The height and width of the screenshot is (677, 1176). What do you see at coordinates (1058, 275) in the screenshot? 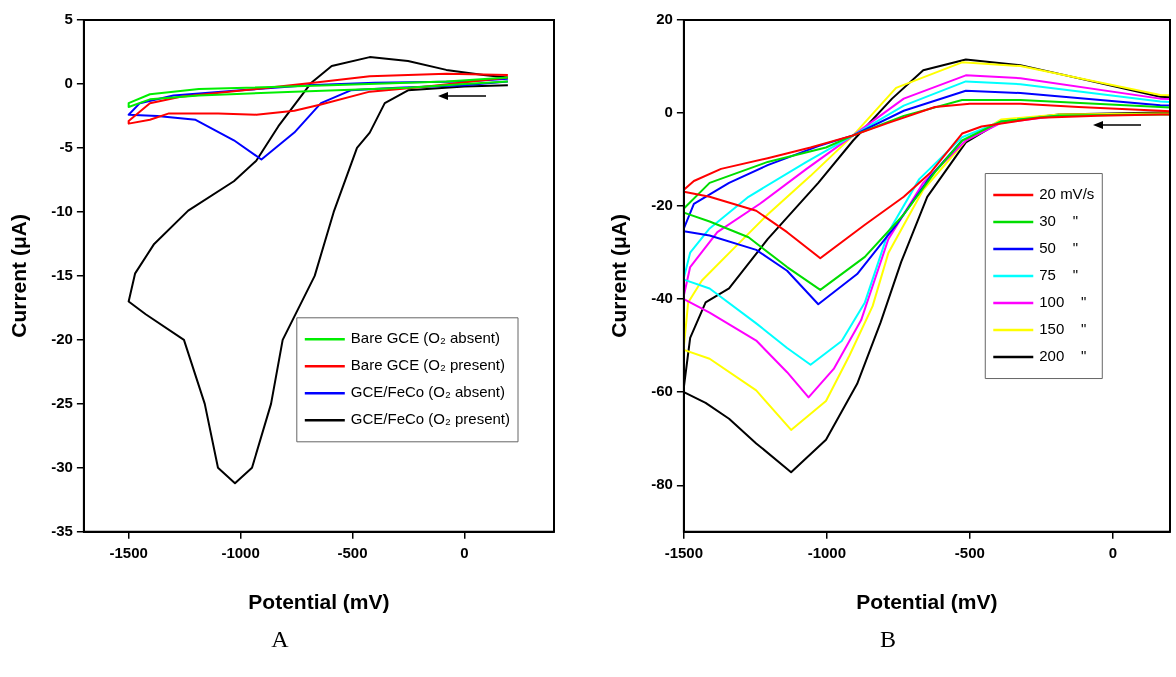
I see `legend-label: 75 "` at bounding box center [1058, 275].